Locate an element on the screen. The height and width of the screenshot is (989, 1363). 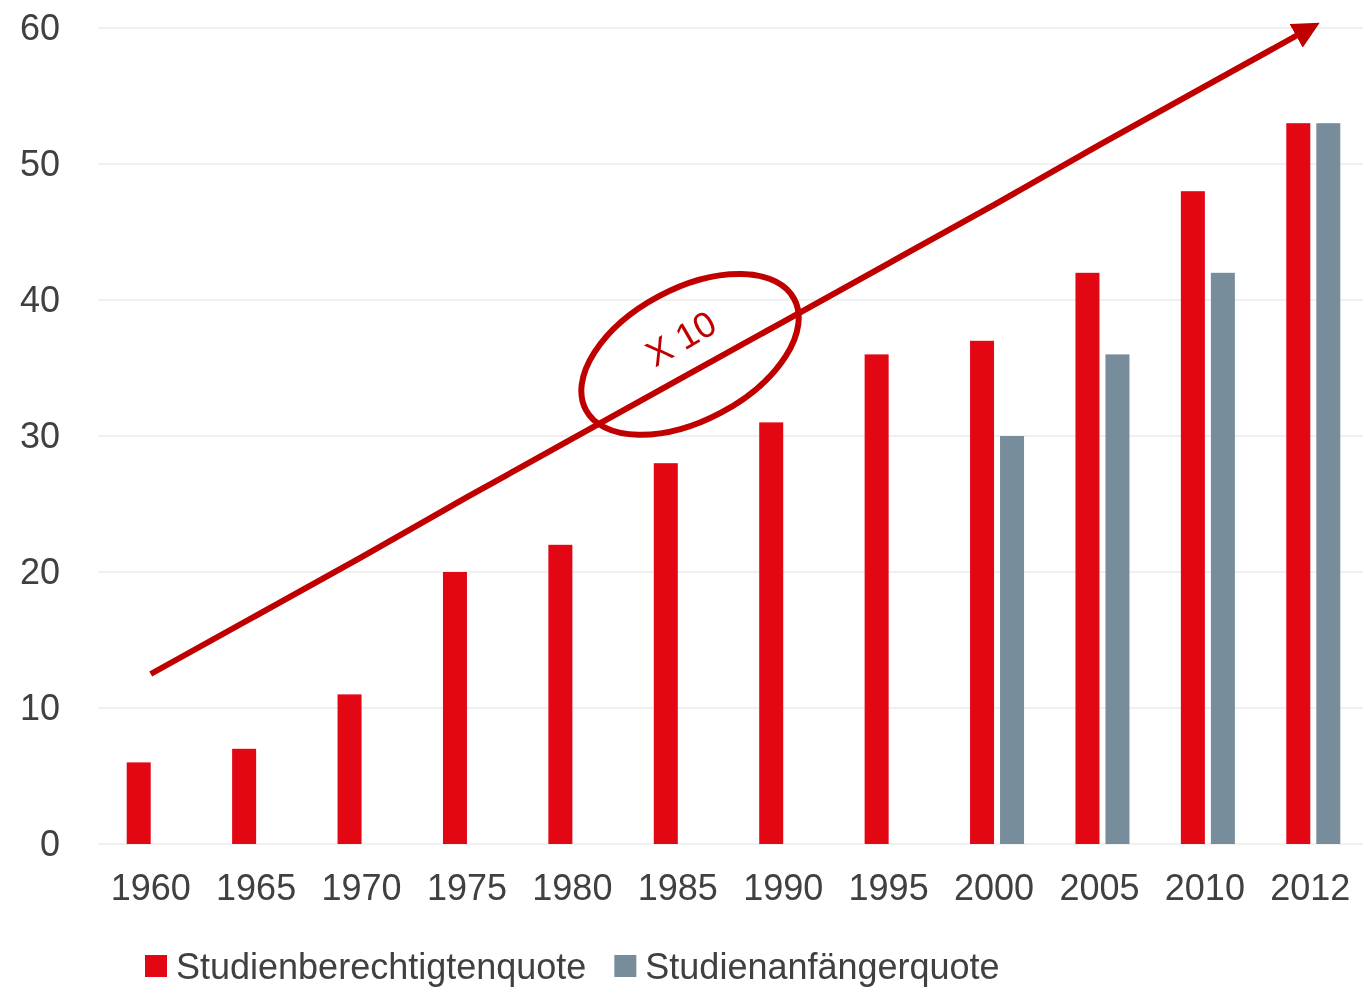
y-tick-label: 30 is located at coordinates (39, 436).